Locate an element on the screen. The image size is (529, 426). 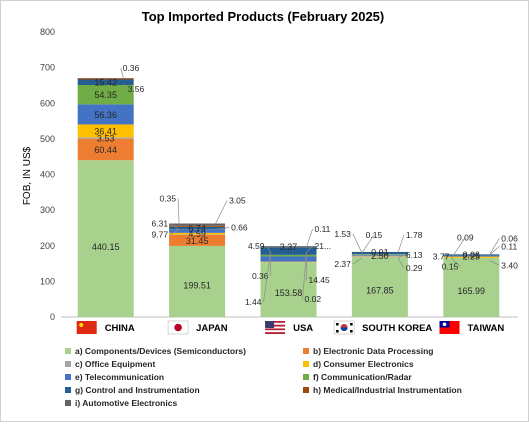
japan-flag-icon is located at coordinates (178, 327).